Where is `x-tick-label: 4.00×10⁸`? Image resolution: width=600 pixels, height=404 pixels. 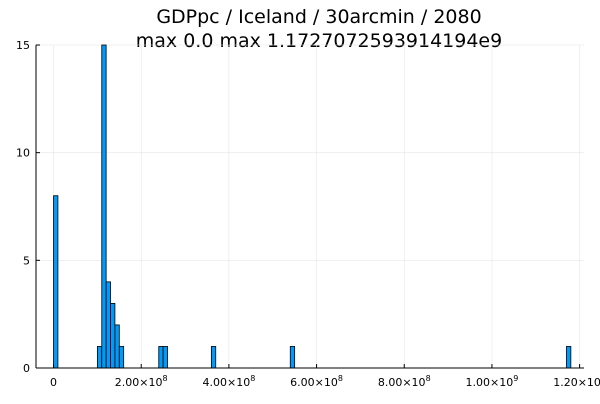
x-tick-label: 4.00×10⁸ is located at coordinates (228, 381).